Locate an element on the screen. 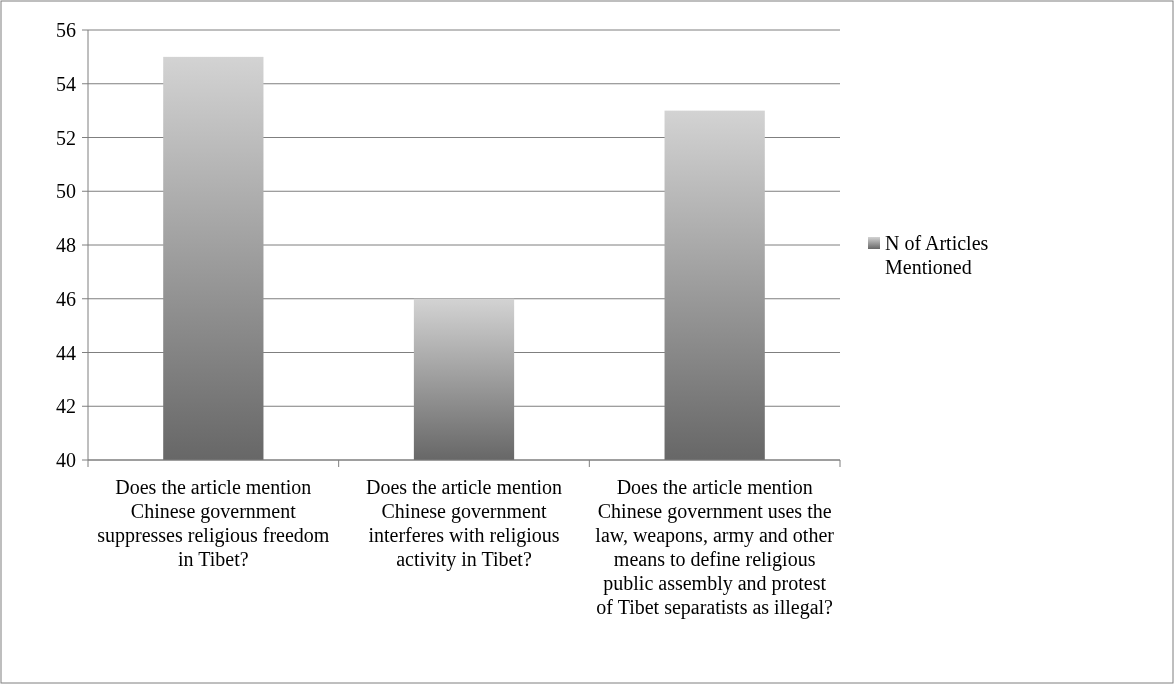 The height and width of the screenshot is (685, 1175). y-tick-label: 52 is located at coordinates (66, 137).